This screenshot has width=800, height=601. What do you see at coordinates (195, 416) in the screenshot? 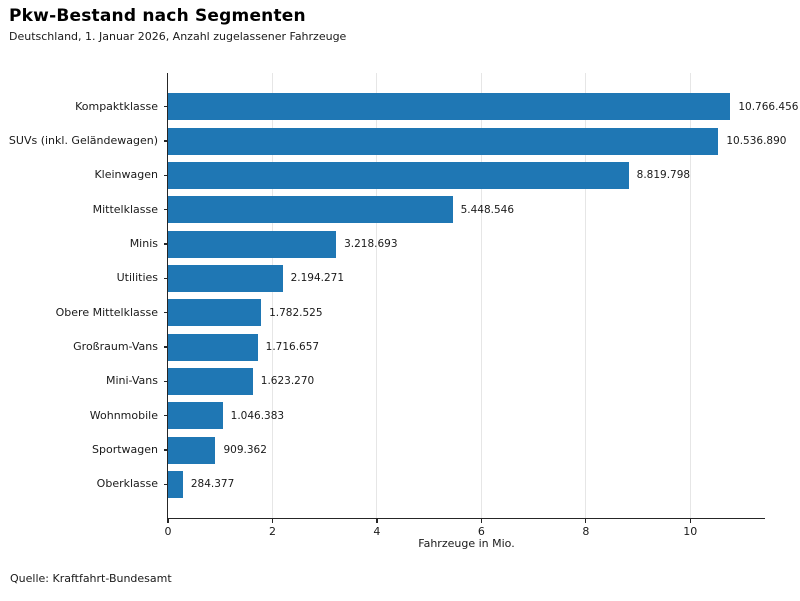
I see `bar-wohnmobile` at bounding box center [195, 416].